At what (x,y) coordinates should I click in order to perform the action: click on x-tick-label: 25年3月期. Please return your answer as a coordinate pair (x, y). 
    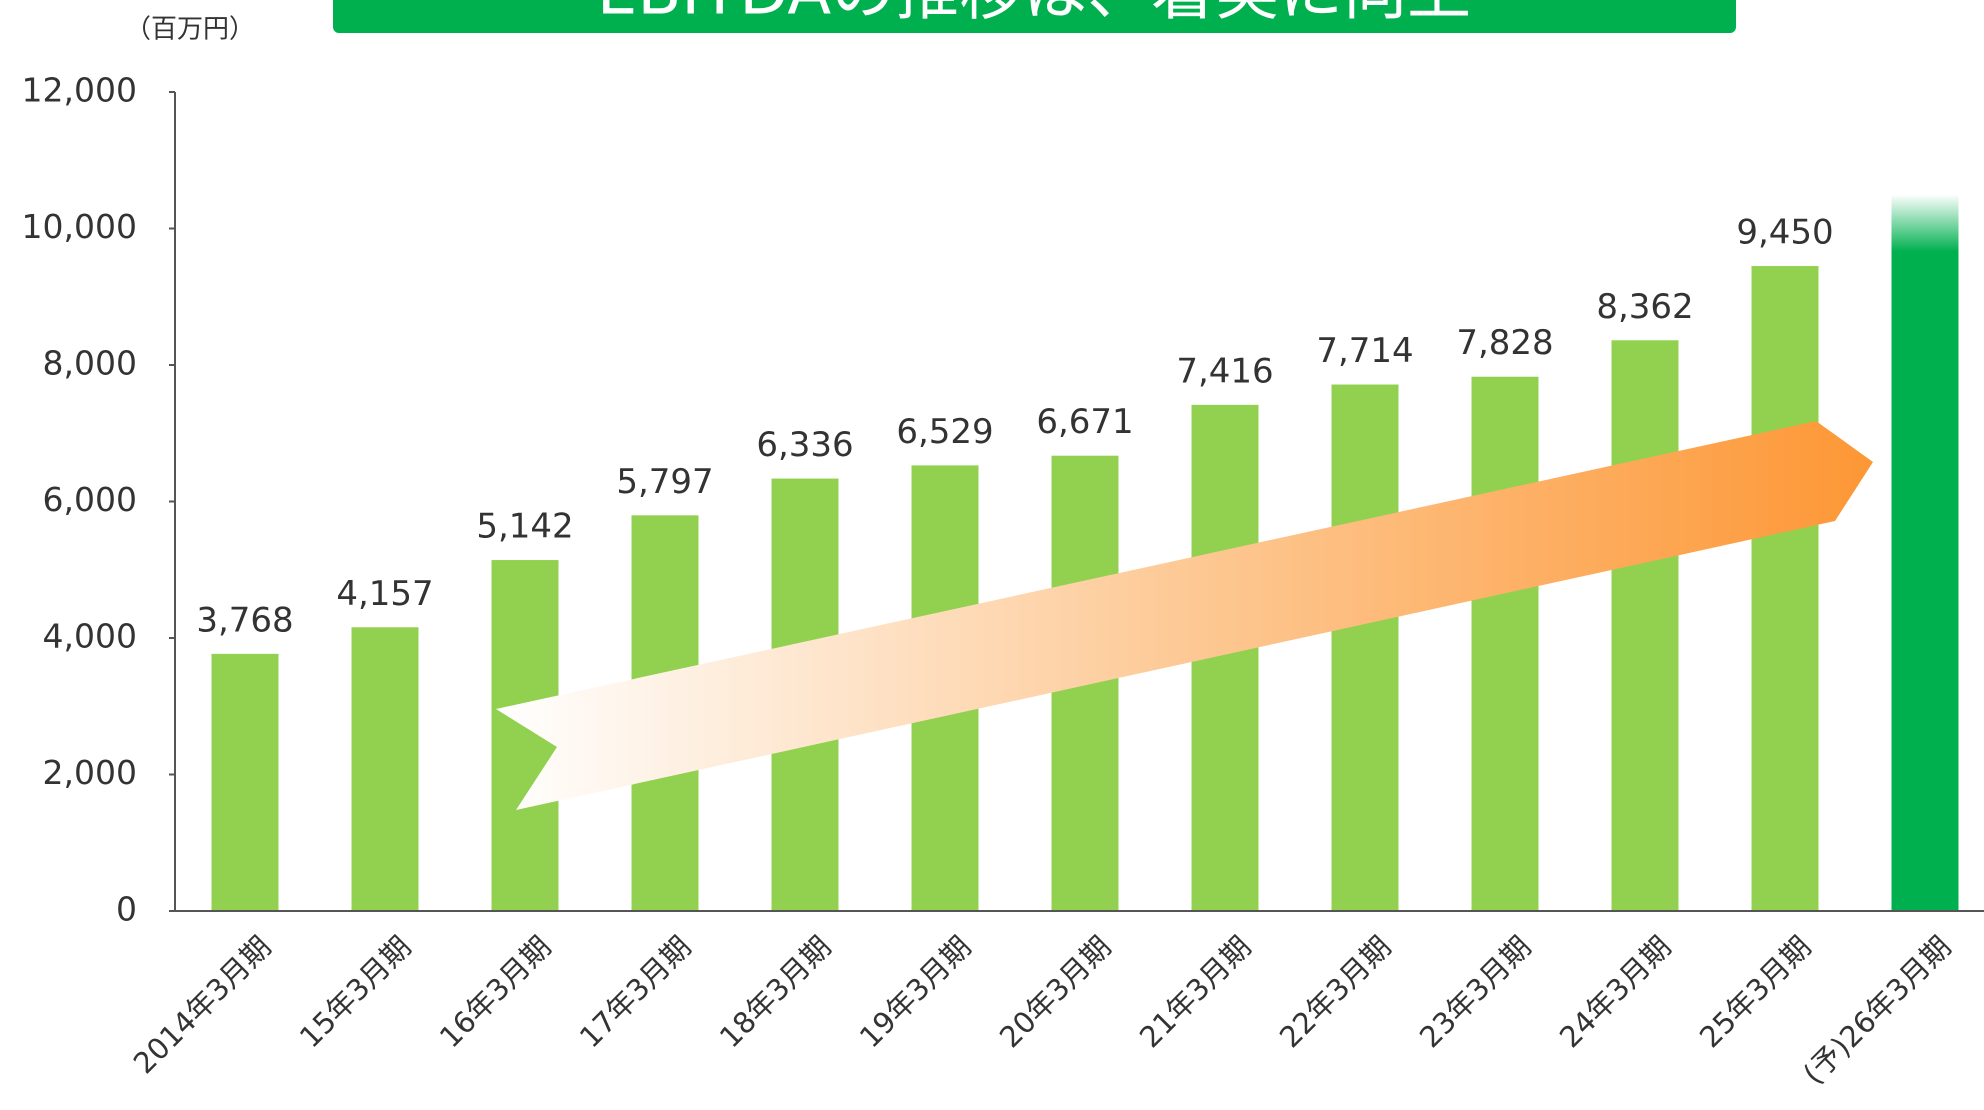
    Looking at the image, I should click on (1755, 992).